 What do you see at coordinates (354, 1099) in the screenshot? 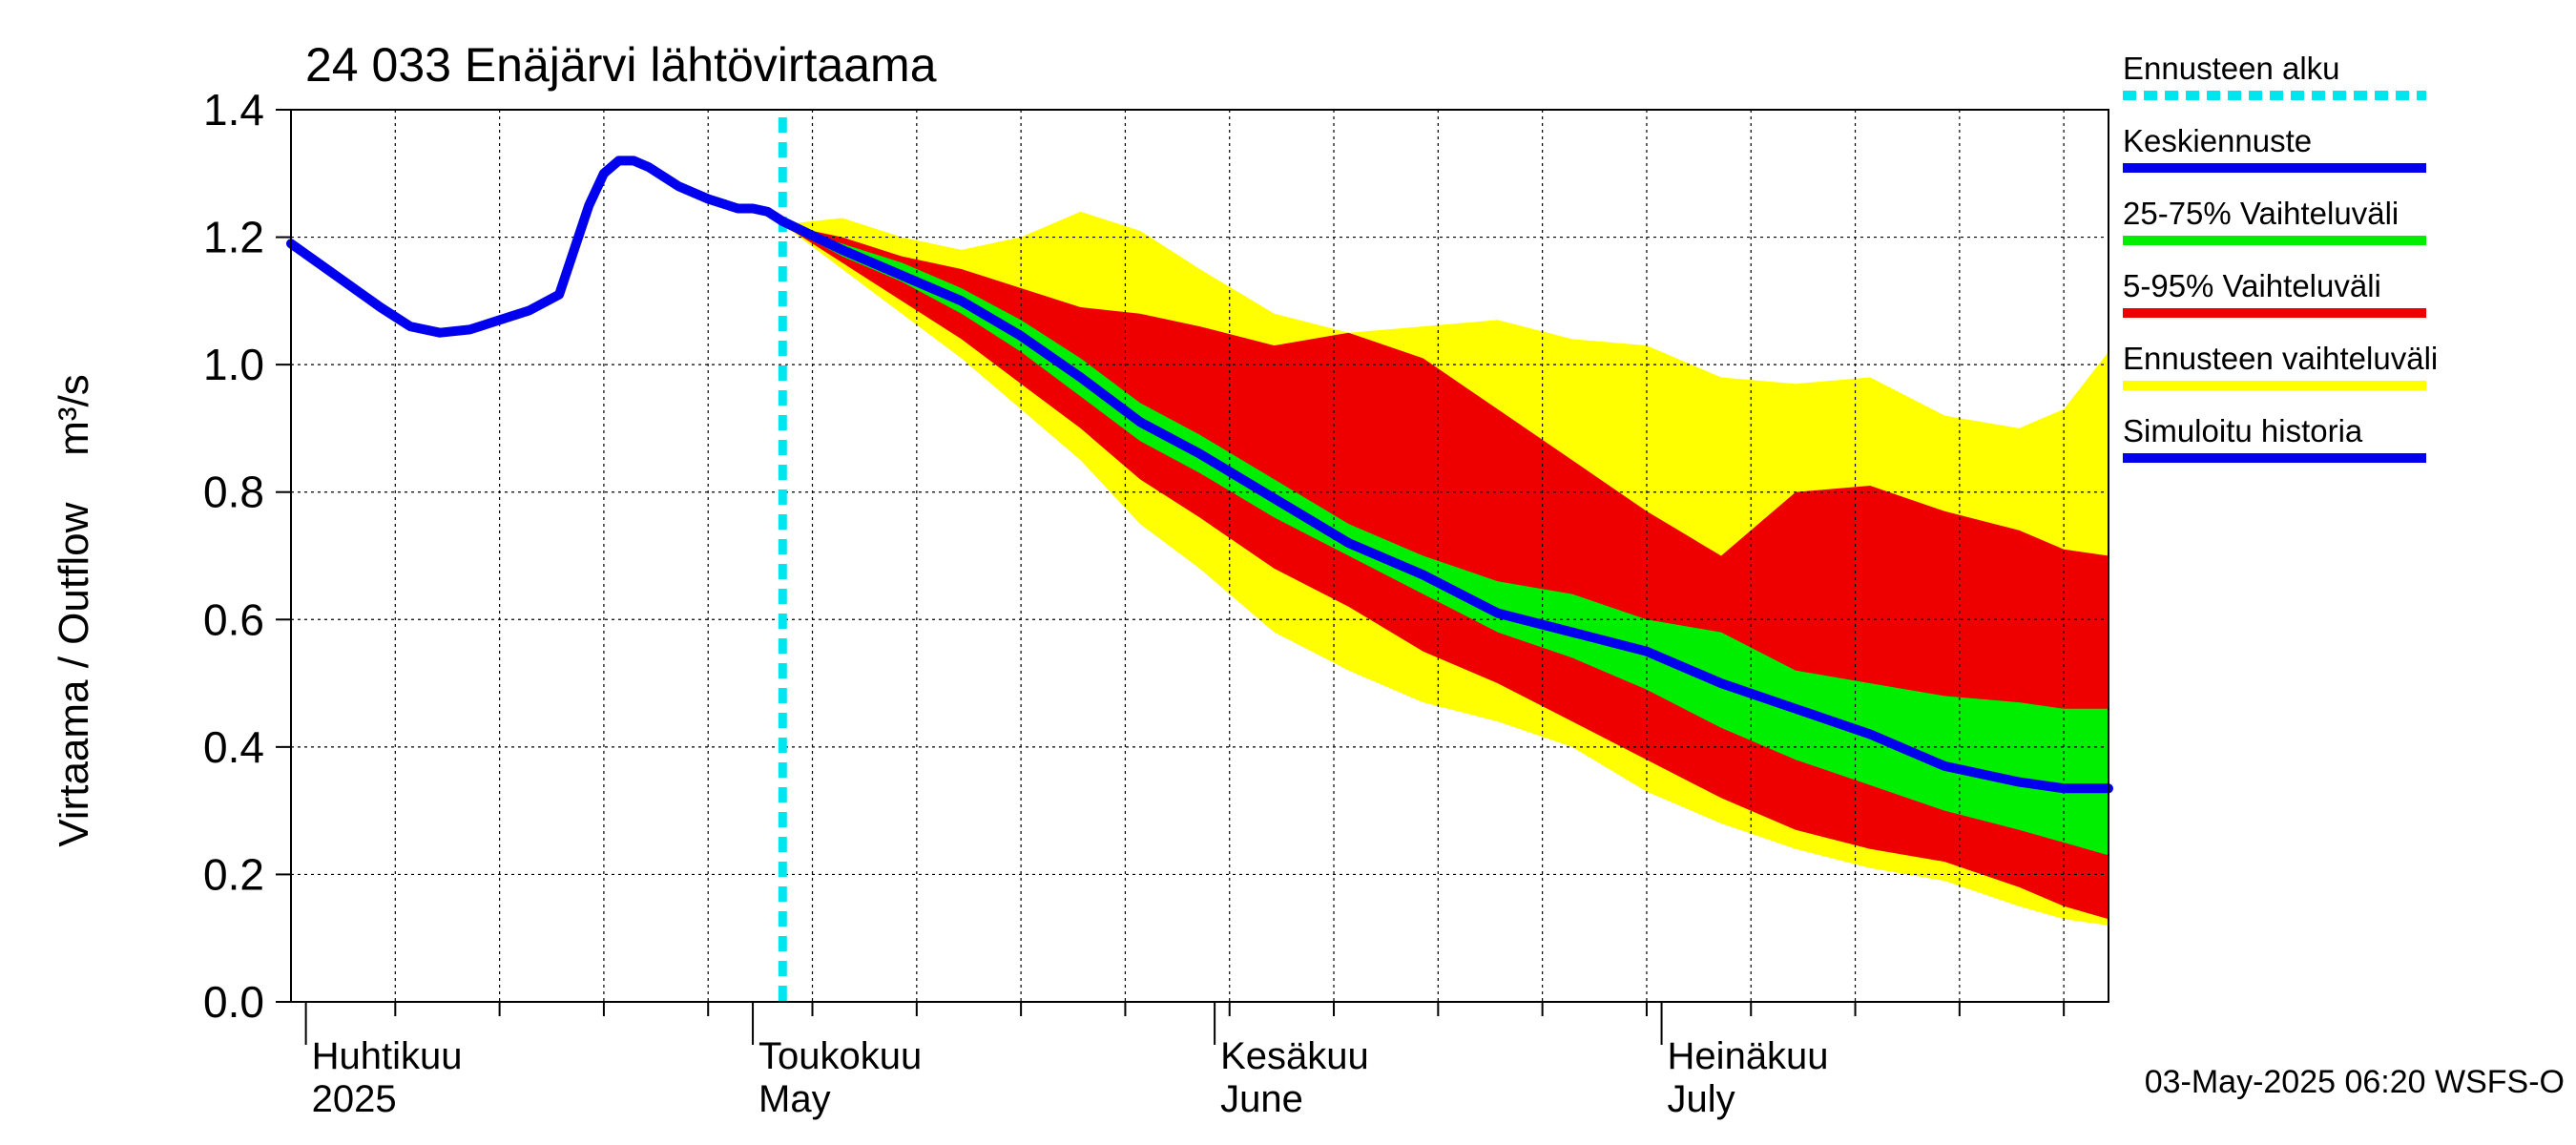
I see `month-label-en-0: 2025` at bounding box center [354, 1099].